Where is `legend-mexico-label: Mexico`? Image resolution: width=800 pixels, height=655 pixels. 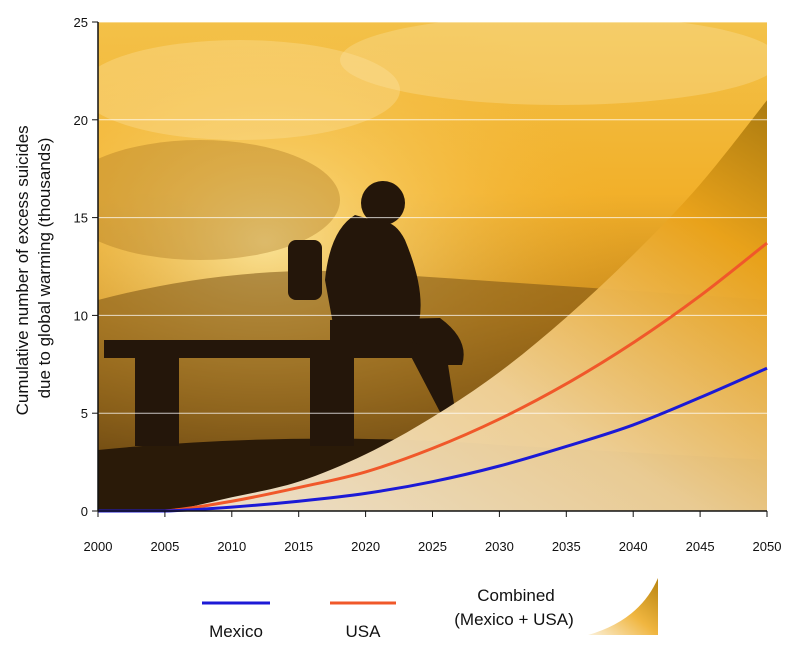
legend-mexico-label: Mexico is located at coordinates (236, 631).